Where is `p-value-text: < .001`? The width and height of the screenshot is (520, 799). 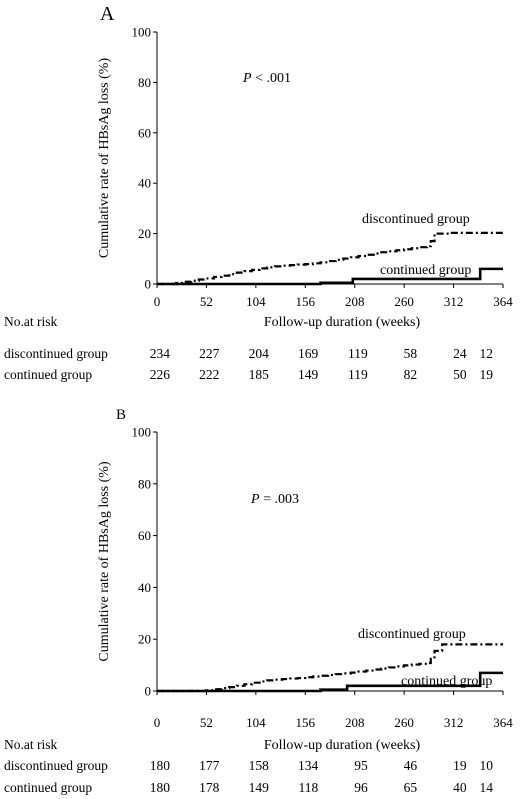 p-value-text: < .001 is located at coordinates (271, 78).